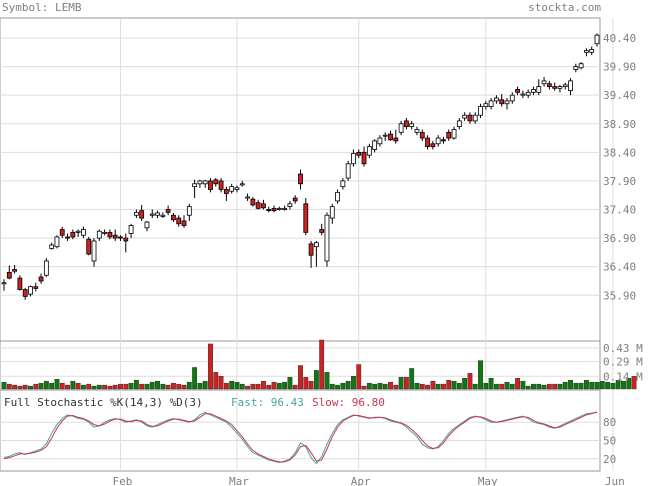 The image size is (655, 486). What do you see at coordinates (488, 480) in the screenshot?
I see `month-tick-label: May` at bounding box center [488, 480].